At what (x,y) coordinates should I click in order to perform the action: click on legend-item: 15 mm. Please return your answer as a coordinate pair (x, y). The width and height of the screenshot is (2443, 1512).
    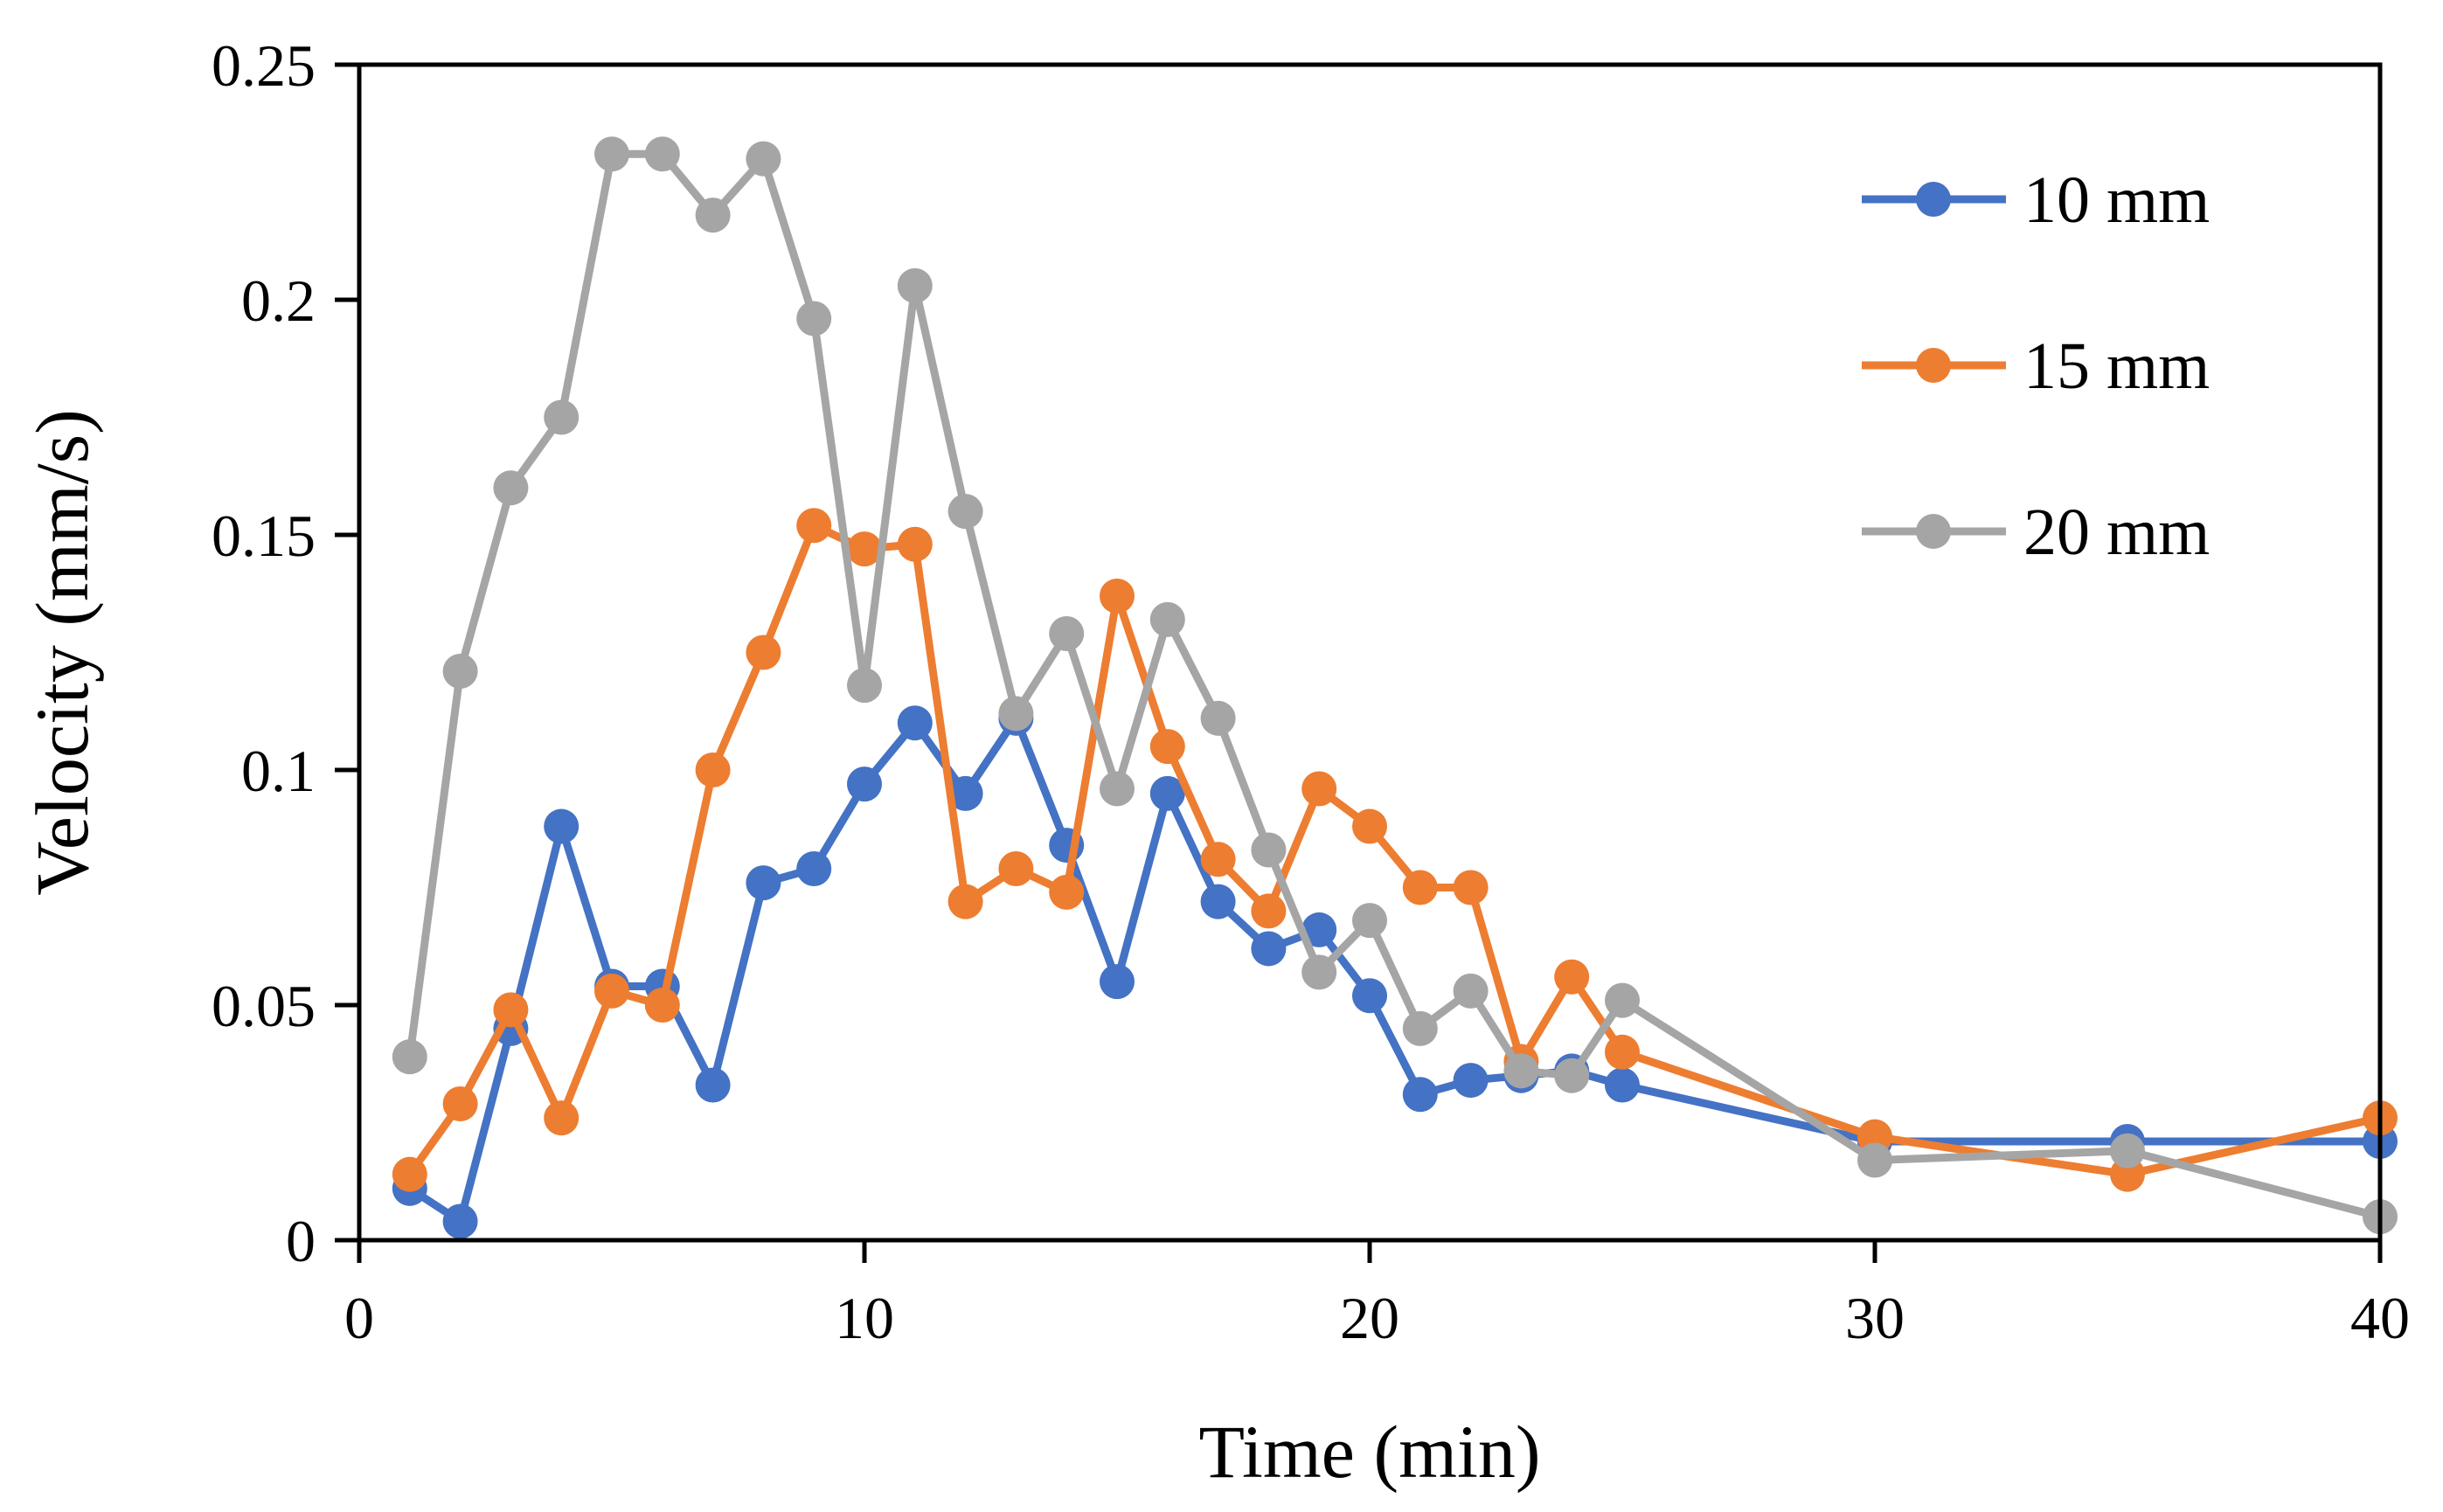
    Looking at the image, I should click on (2036, 366).